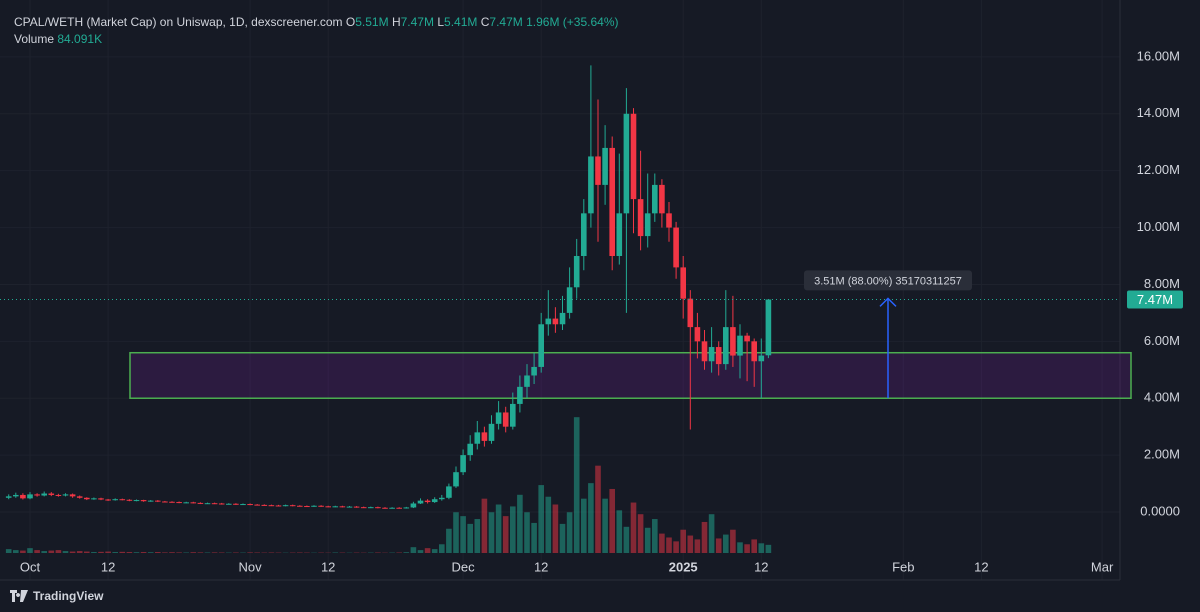  Describe the element at coordinates (441, 22) in the screenshot. I see `ohlc-label: L` at that location.